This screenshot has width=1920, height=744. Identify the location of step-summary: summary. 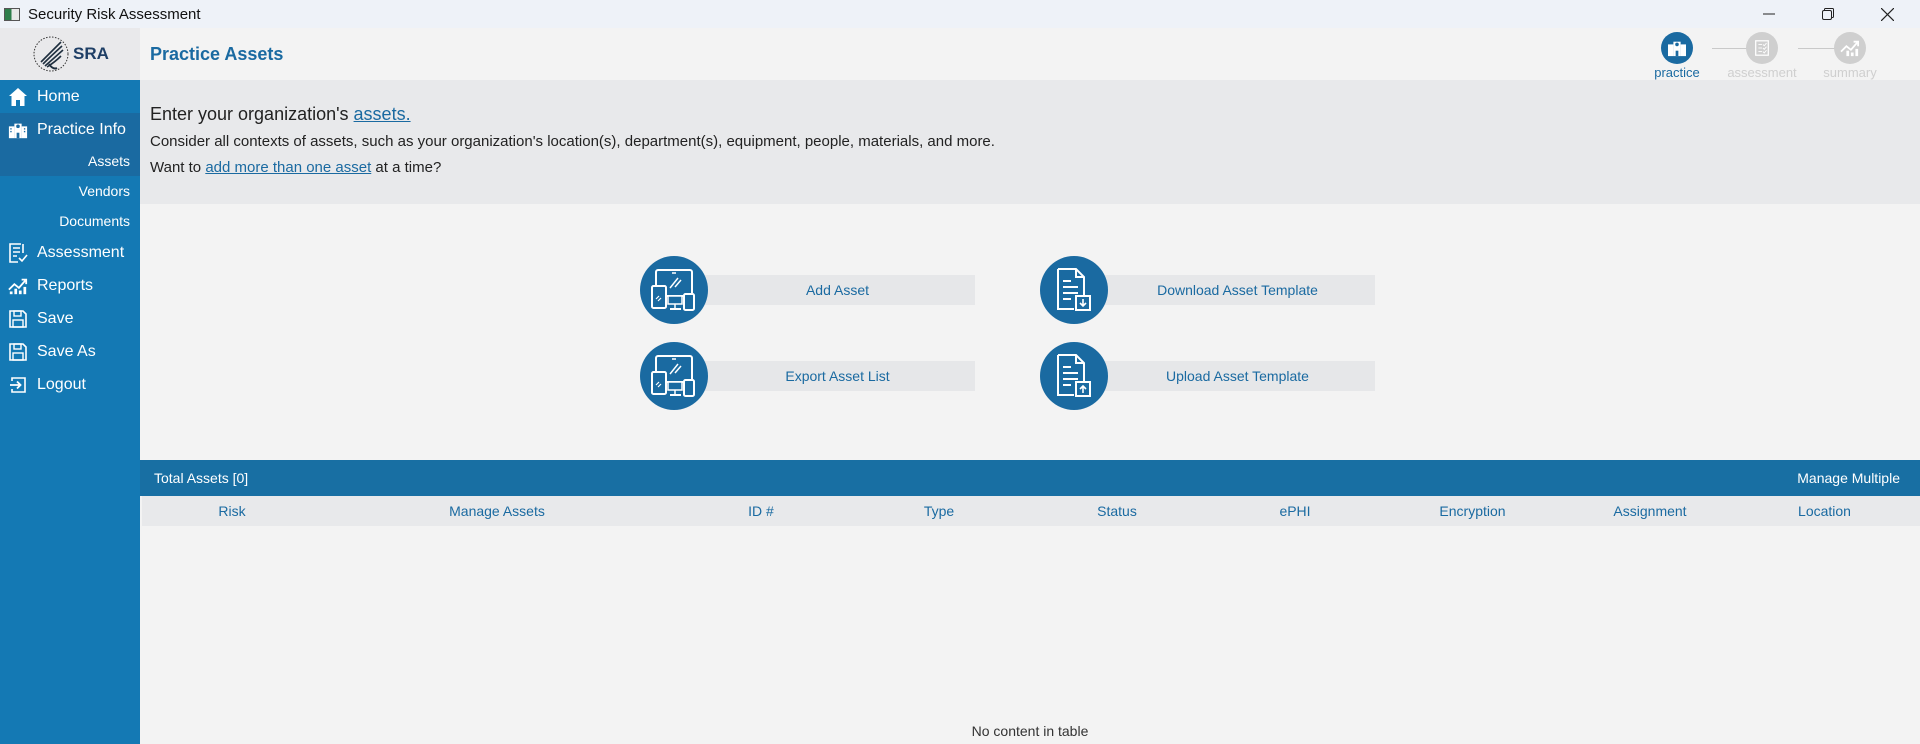
(1850, 56).